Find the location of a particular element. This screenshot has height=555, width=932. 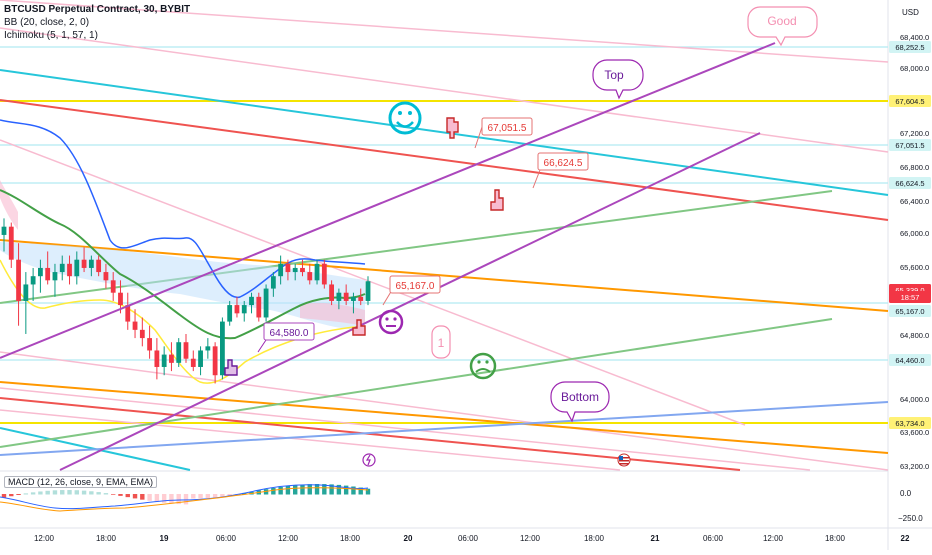

price-badge: 67,604.5 is located at coordinates (910, 101).